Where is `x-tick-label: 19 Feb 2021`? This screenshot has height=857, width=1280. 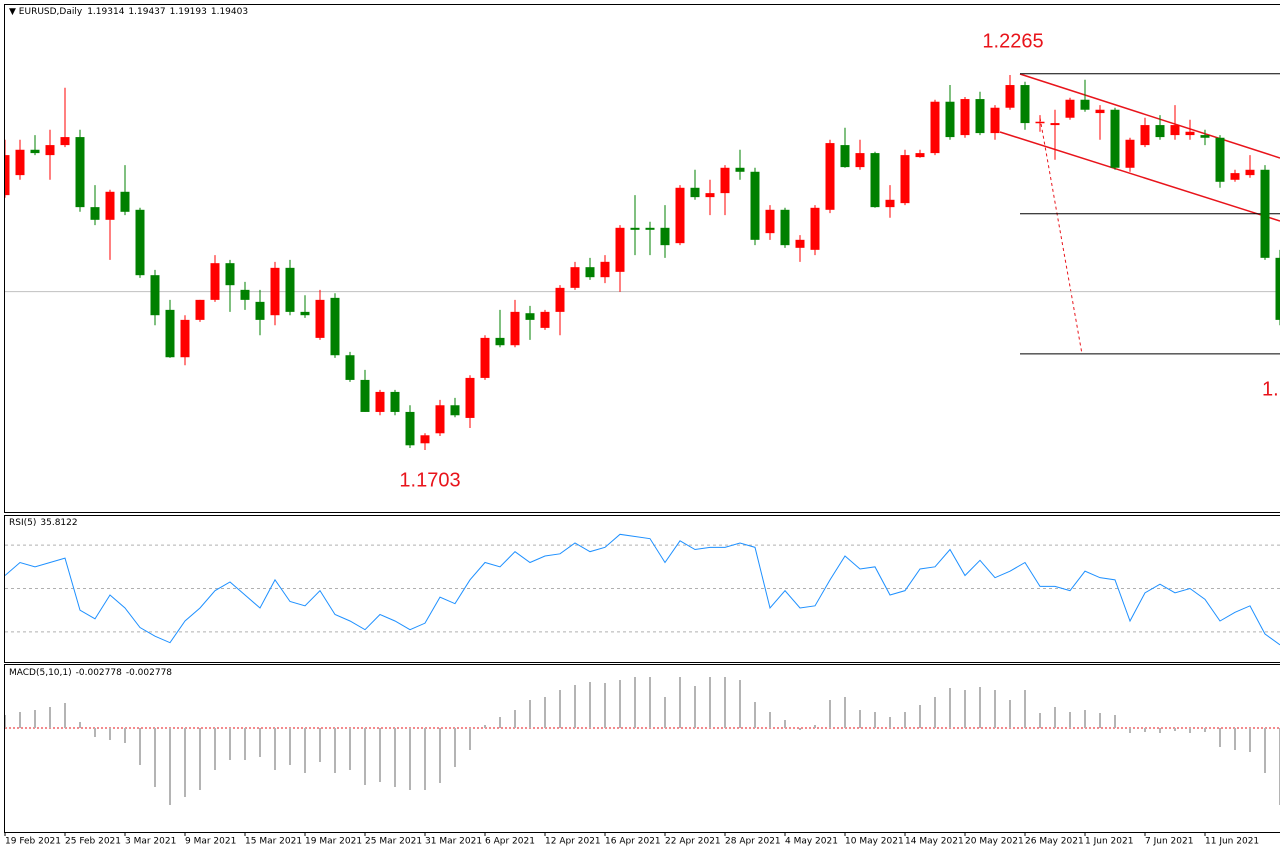
x-tick-label: 19 Feb 2021 is located at coordinates (33, 842).